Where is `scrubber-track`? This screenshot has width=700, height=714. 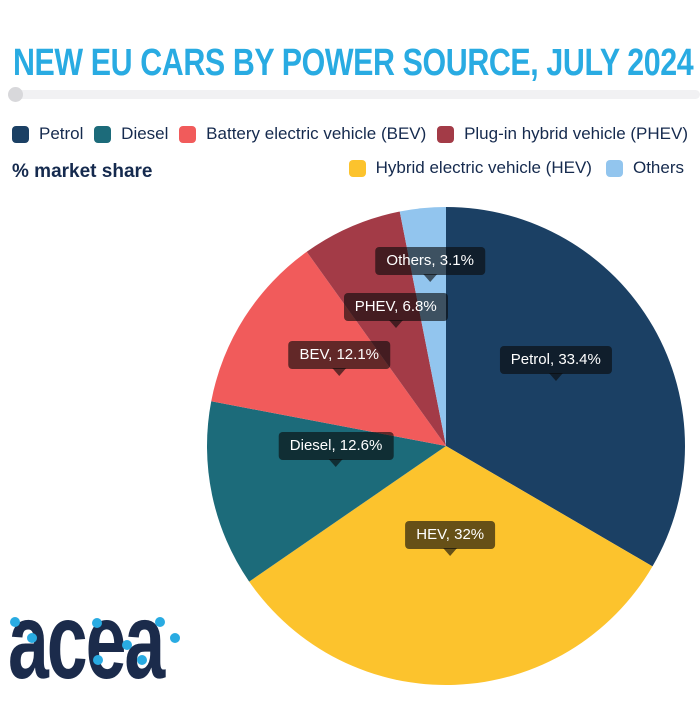
scrubber-track is located at coordinates (354, 94).